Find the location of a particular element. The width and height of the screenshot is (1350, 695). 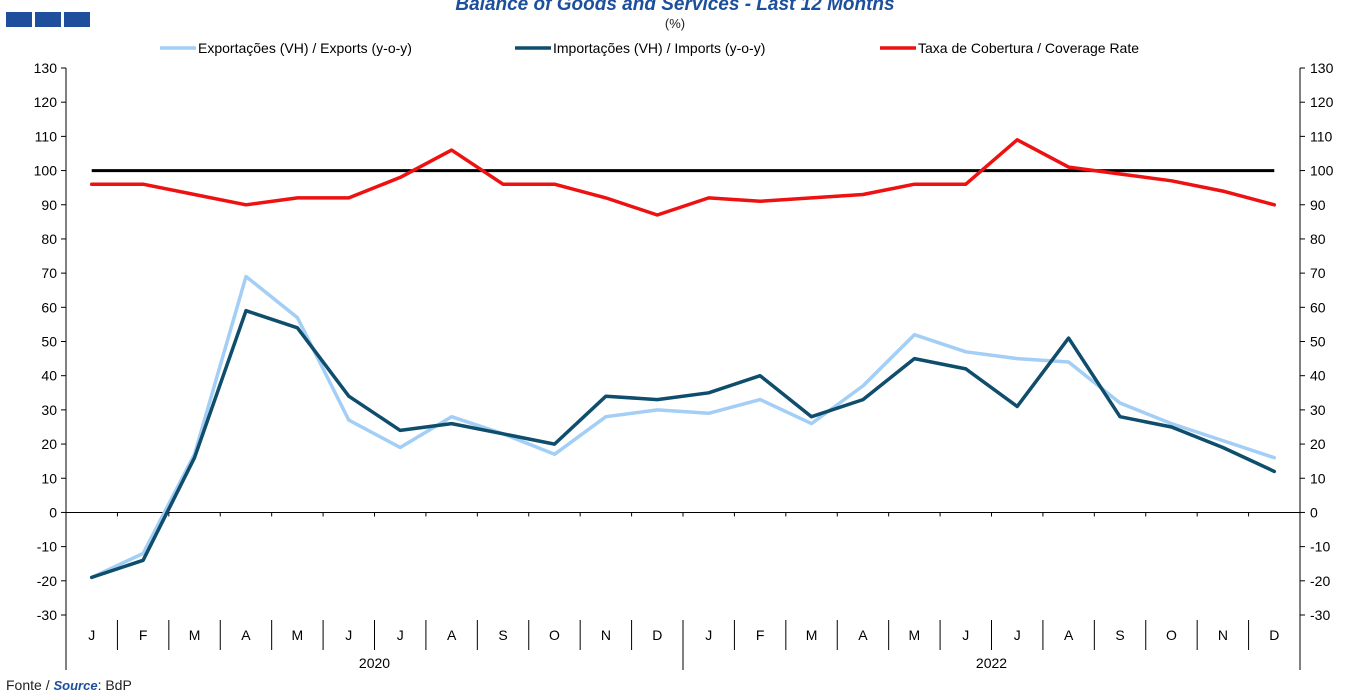

y-tick-label-right: 70 is located at coordinates (1318, 273).